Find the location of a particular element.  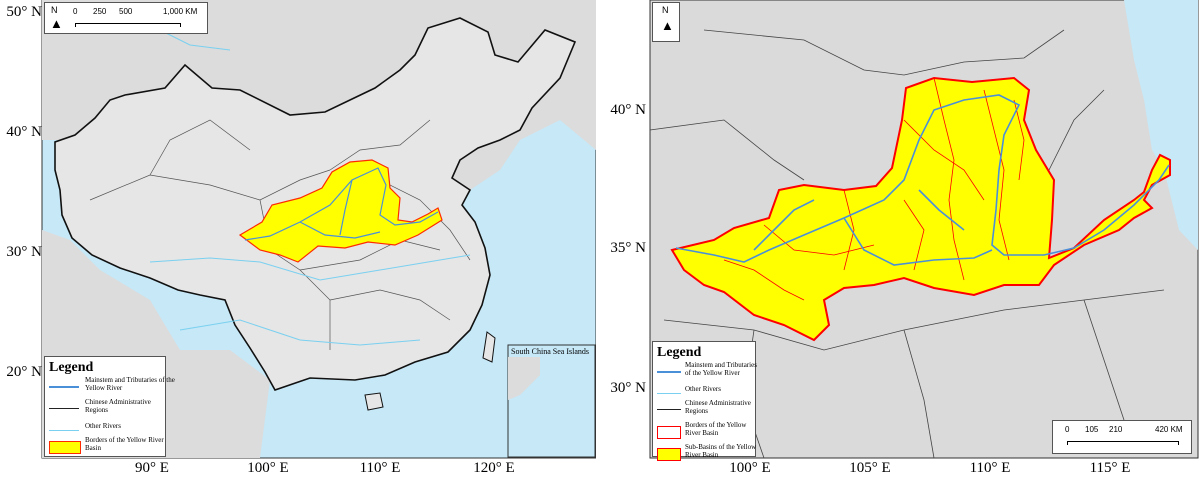

bohai-sea is located at coordinates (1161, 125).